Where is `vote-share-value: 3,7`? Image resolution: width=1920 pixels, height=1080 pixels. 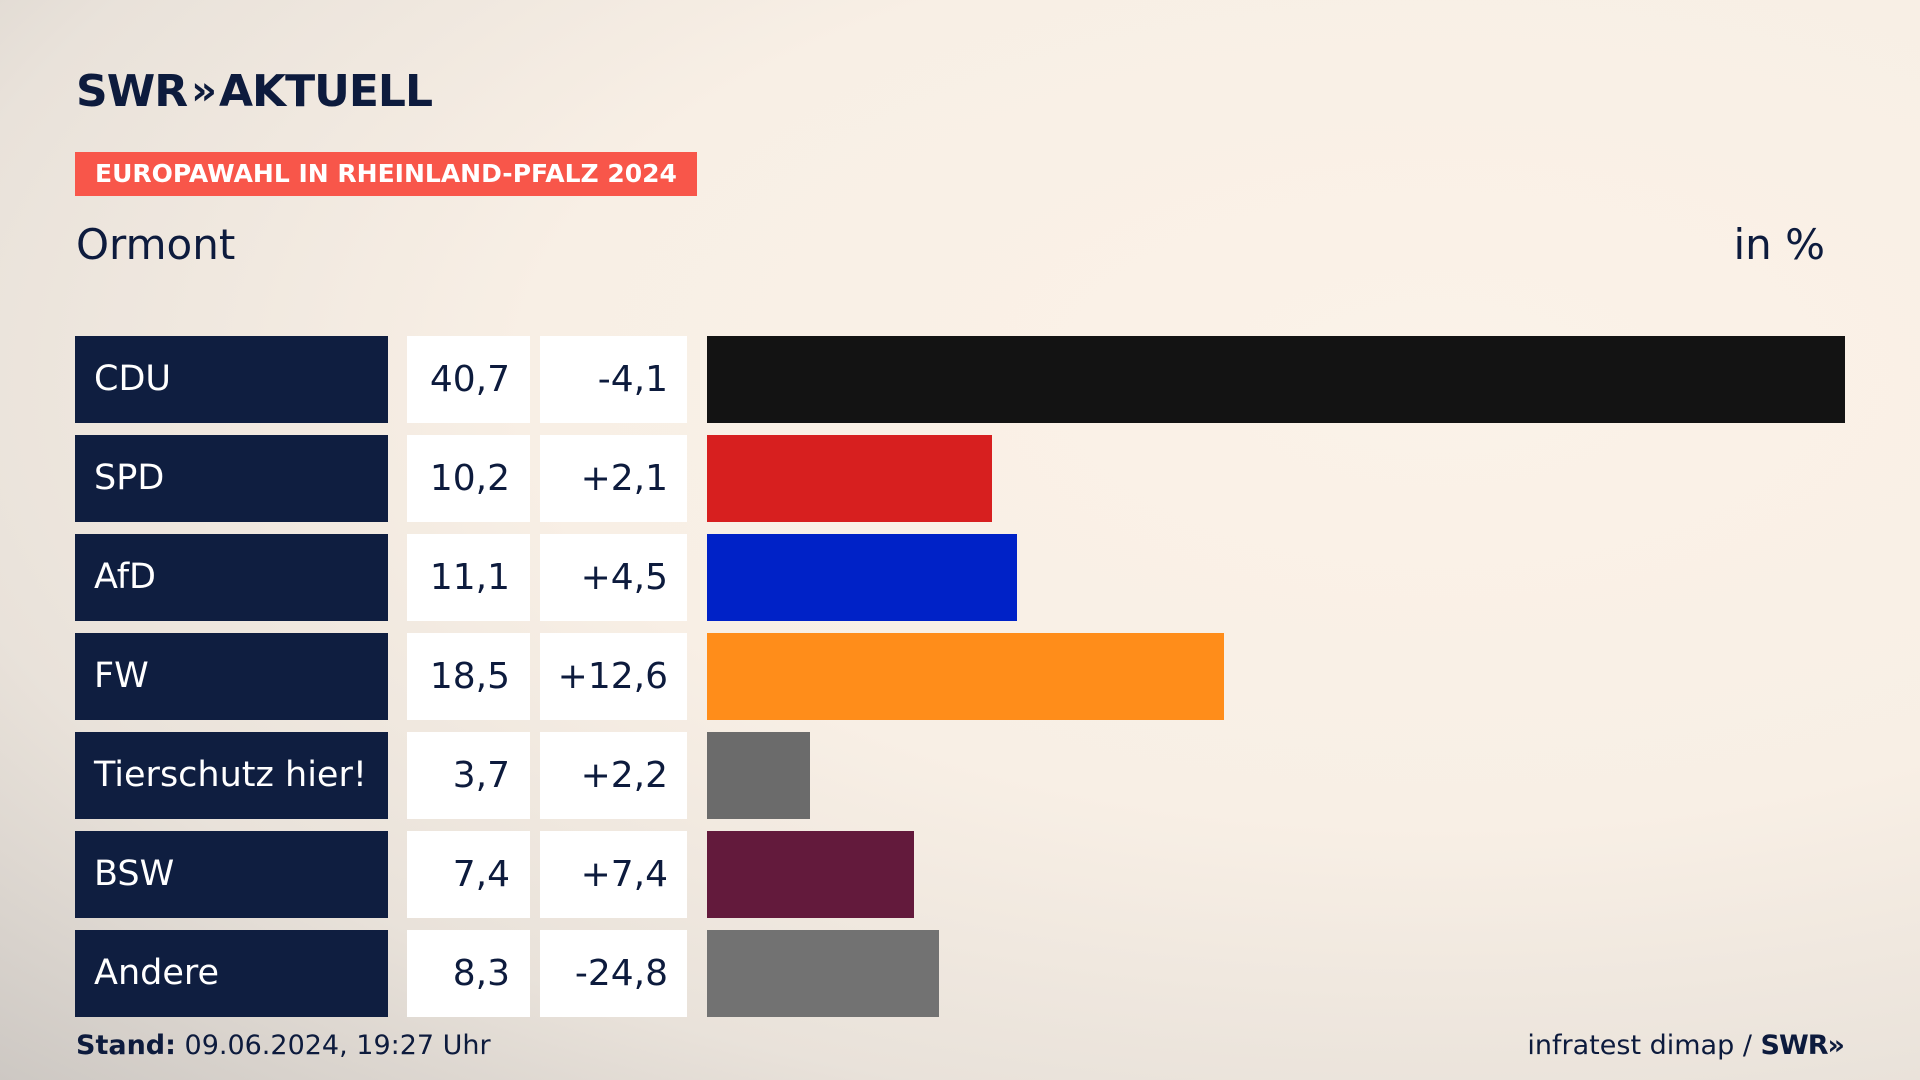 vote-share-value: 3,7 is located at coordinates (468, 775).